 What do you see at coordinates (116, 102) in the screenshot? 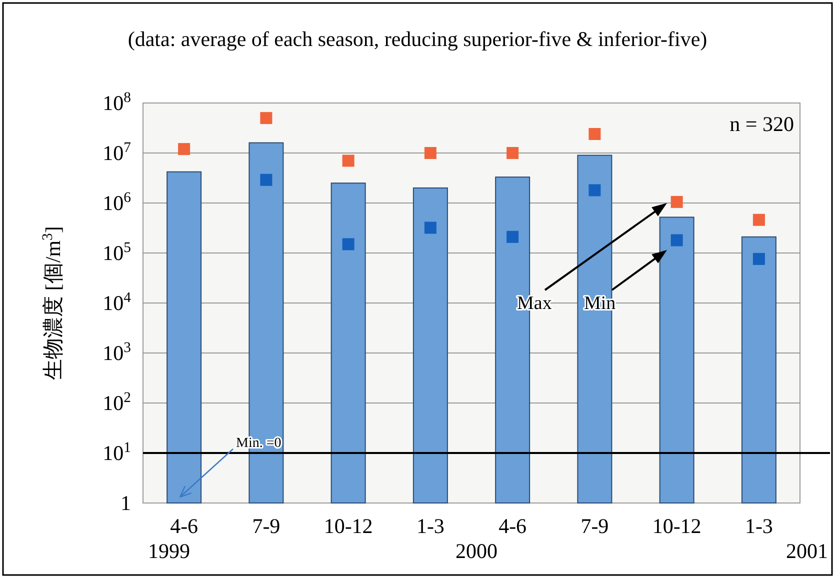
I see `y-tick-label: 10$^{8}$` at bounding box center [116, 102].